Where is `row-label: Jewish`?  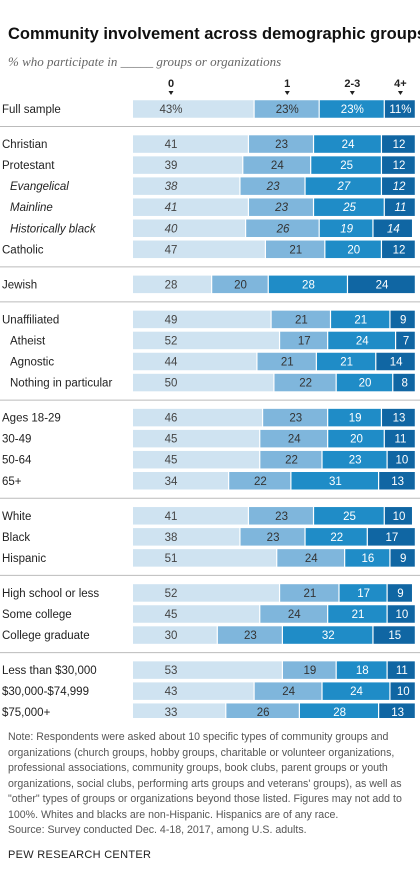 row-label: Jewish is located at coordinates (19, 285).